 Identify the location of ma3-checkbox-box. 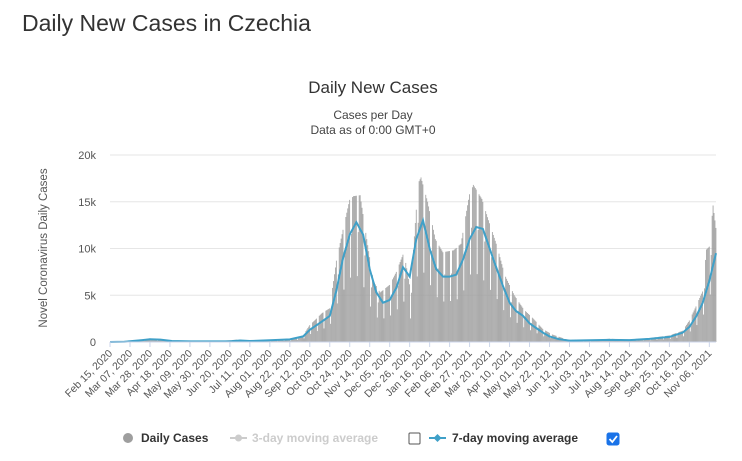
(414, 438).